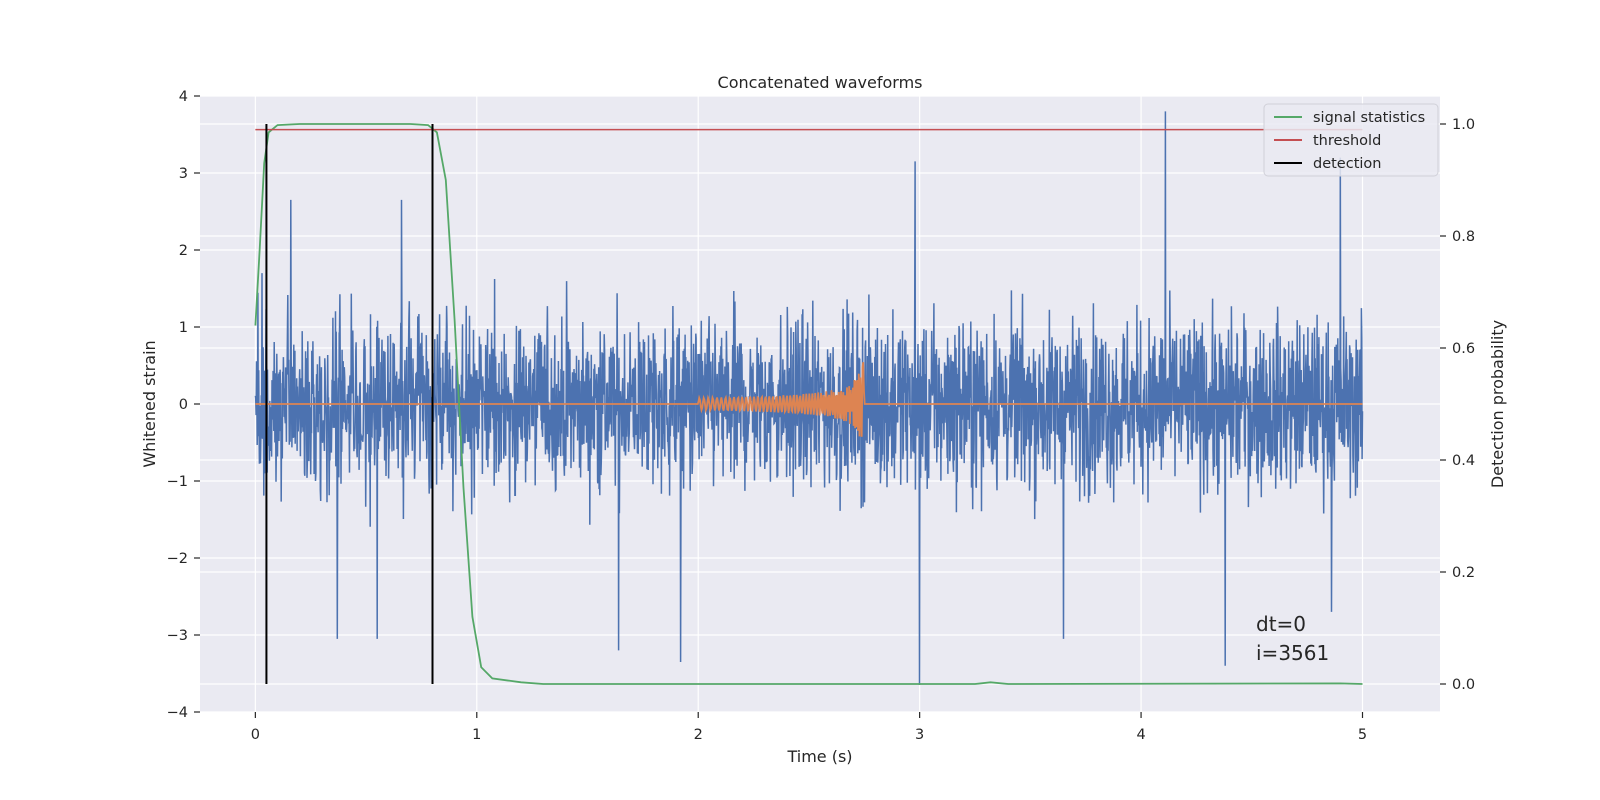 Image resolution: width=1600 pixels, height=800 pixels. I want to click on legend-label-threshold: threshold, so click(1347, 141).